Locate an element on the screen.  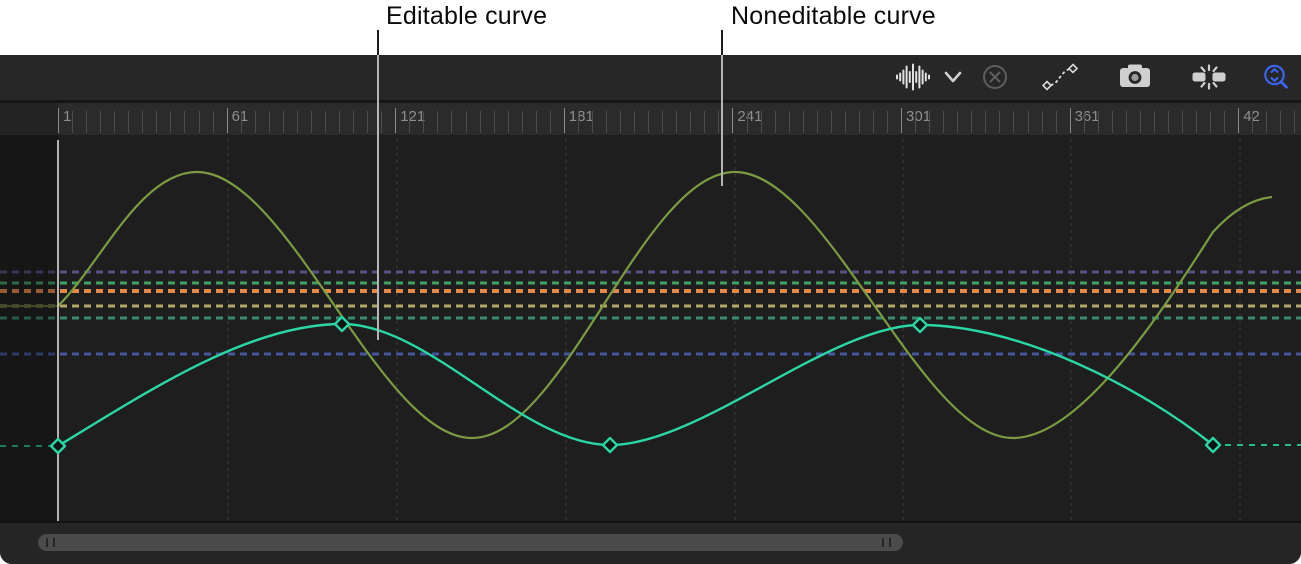
clear-keyframes-icon is located at coordinates (995, 77).